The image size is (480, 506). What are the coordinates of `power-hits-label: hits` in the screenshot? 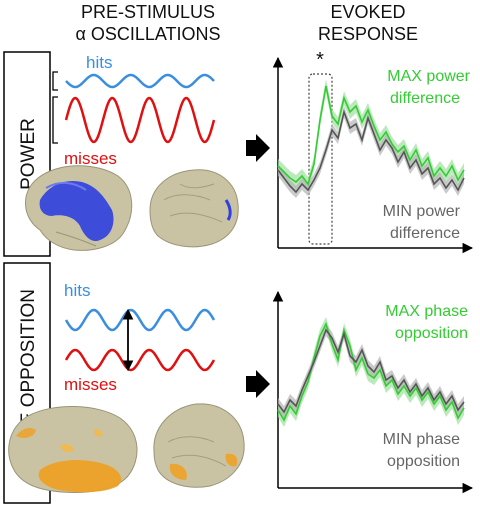 It's located at (99, 62).